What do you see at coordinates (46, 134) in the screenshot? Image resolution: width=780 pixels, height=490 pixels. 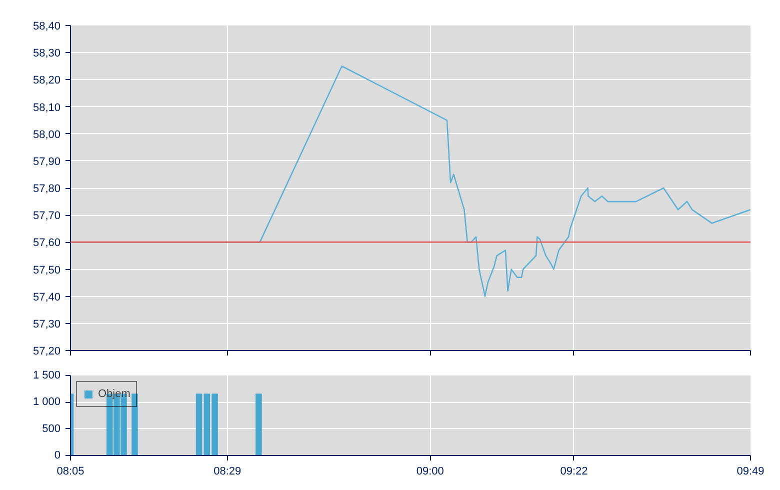 I see `y-tick-label: 58,00` at bounding box center [46, 134].